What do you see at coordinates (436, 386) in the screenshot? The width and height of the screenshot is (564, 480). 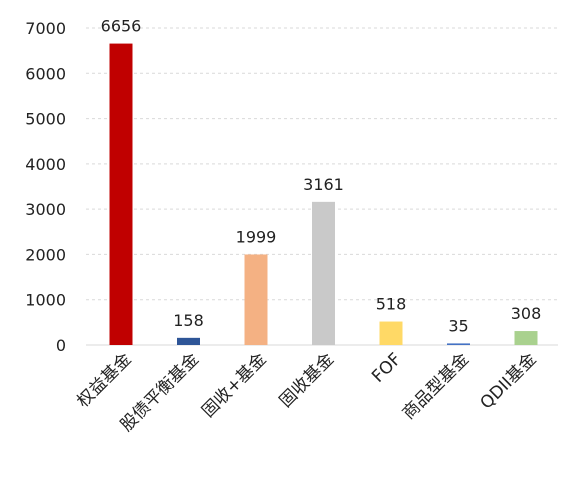 I see `x-tick-label: 商品型基金` at bounding box center [436, 386].